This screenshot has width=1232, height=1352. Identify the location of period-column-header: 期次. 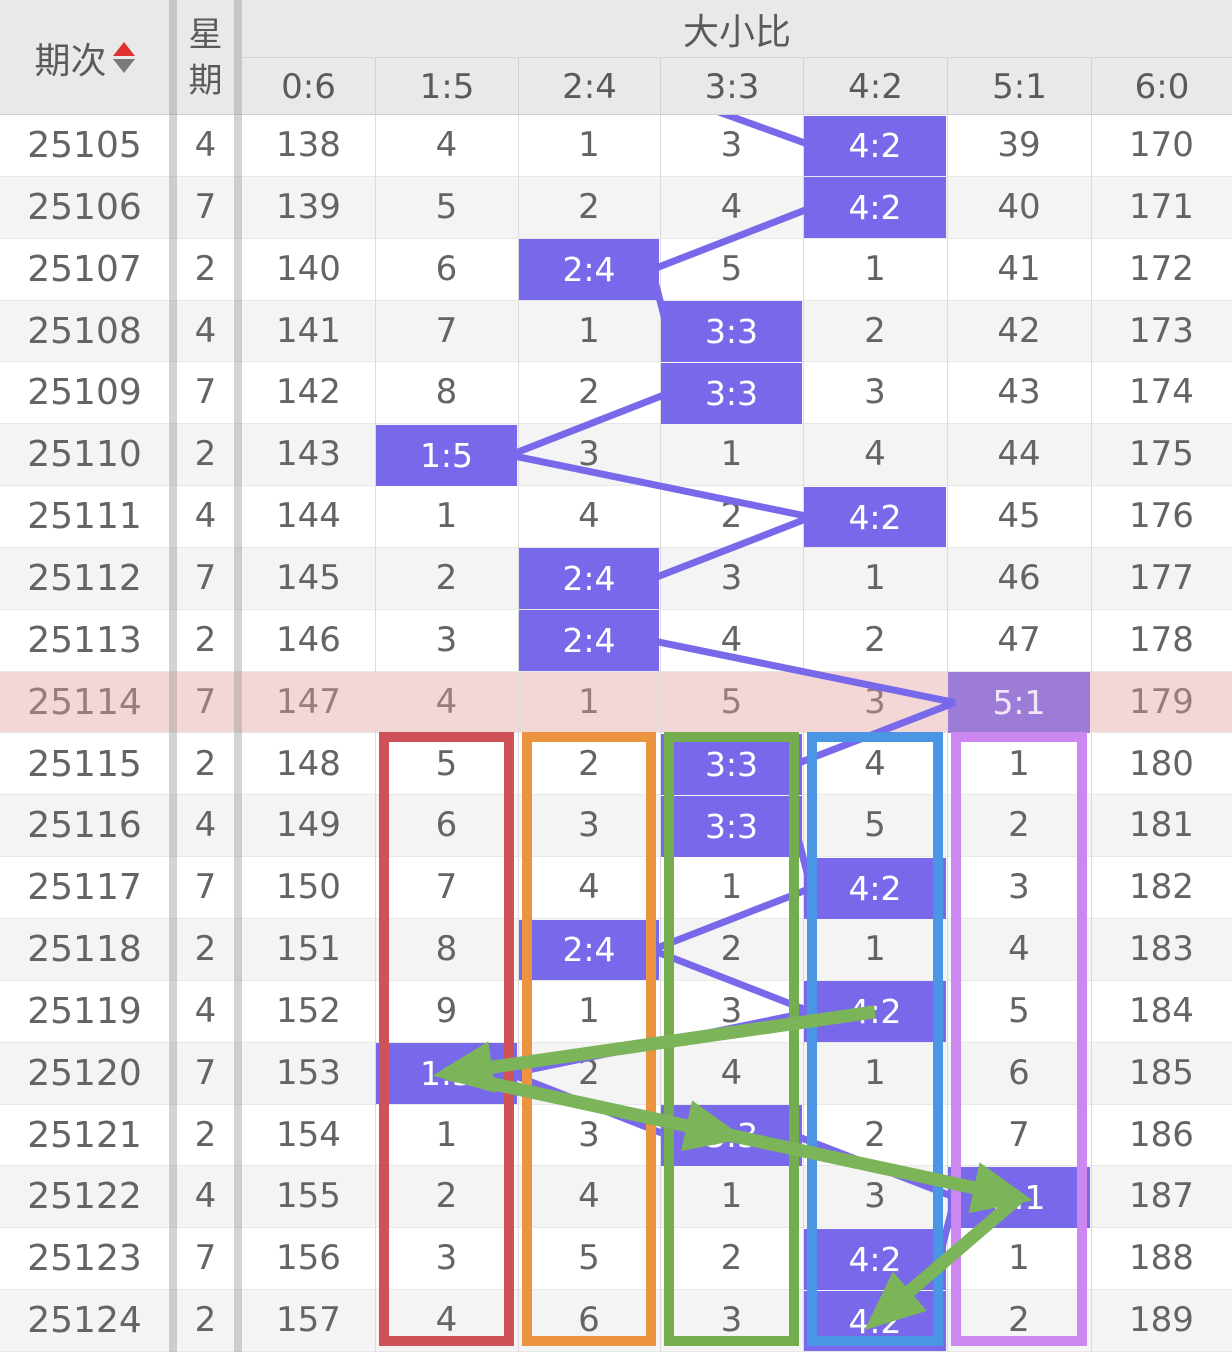
(84, 57).